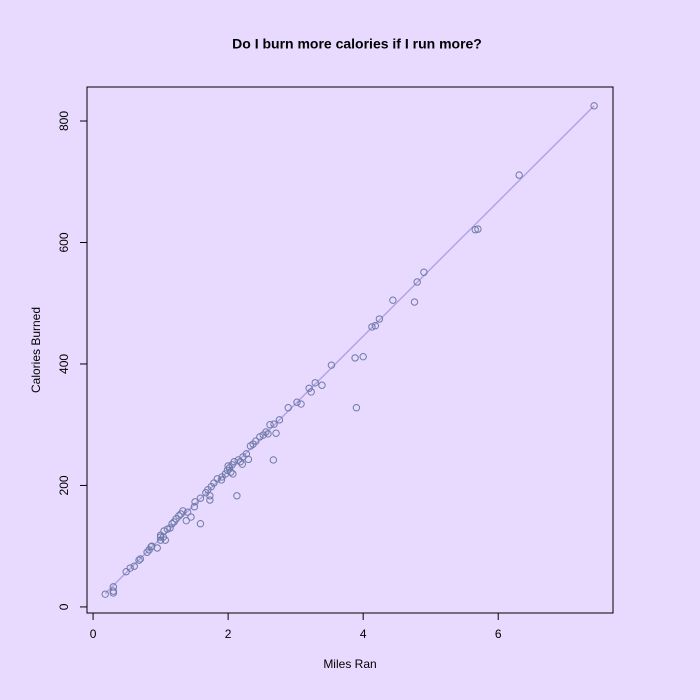  Describe the element at coordinates (349, 664) in the screenshot. I see `x-axis-label: Miles Ran` at that location.